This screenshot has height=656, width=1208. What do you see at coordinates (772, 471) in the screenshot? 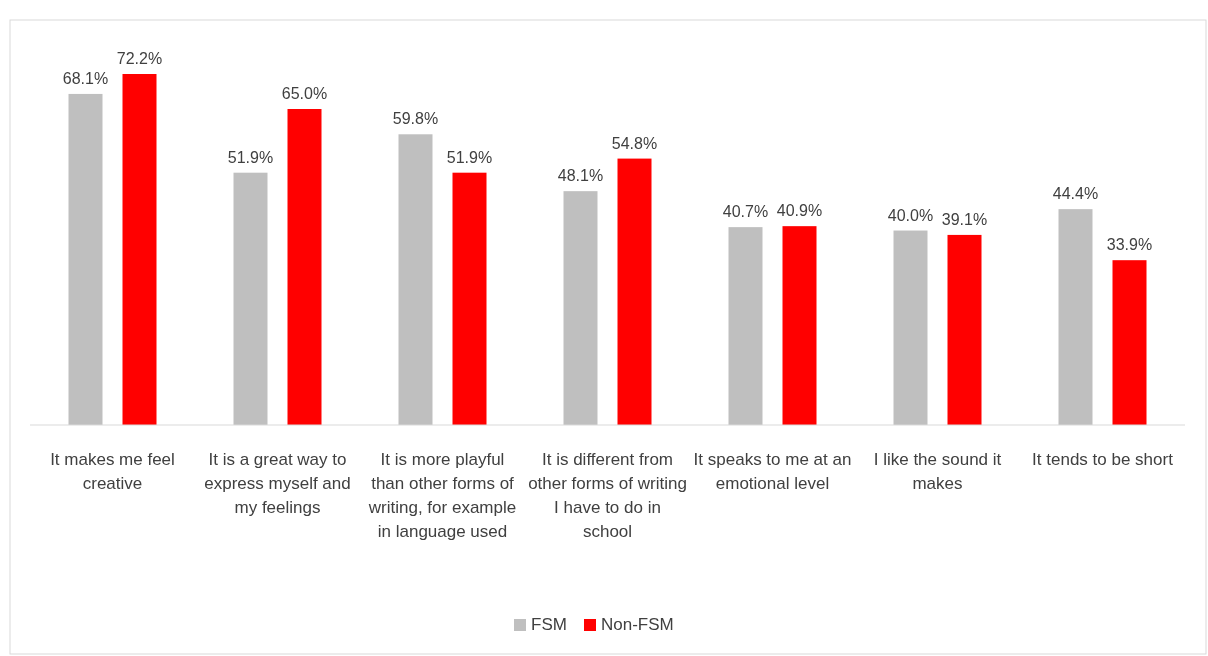
I see `x-tick-label: It speaks to me at an emotional level` at bounding box center [772, 471].